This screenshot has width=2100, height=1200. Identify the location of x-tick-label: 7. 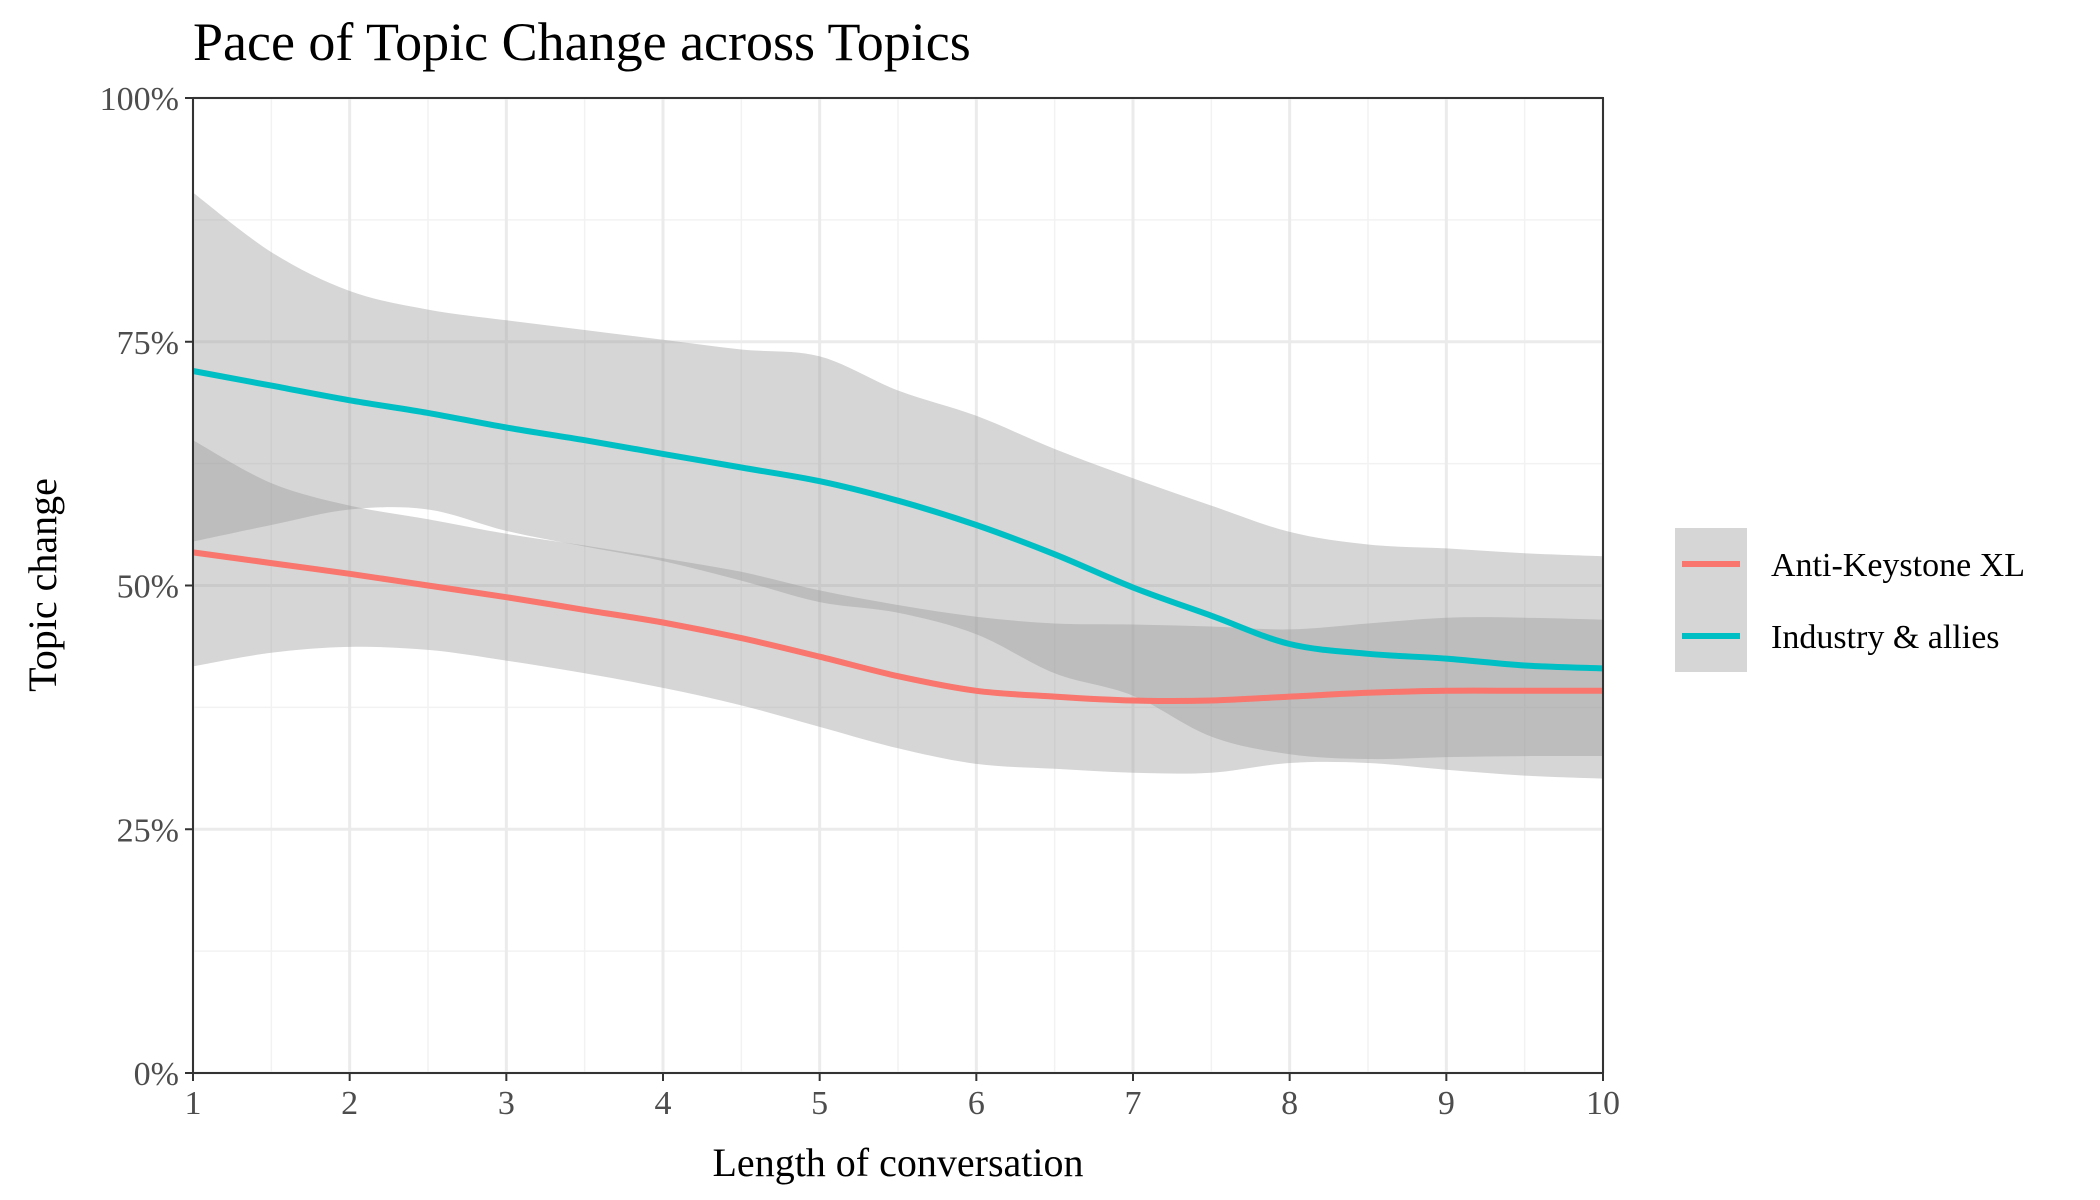
(1133, 1103).